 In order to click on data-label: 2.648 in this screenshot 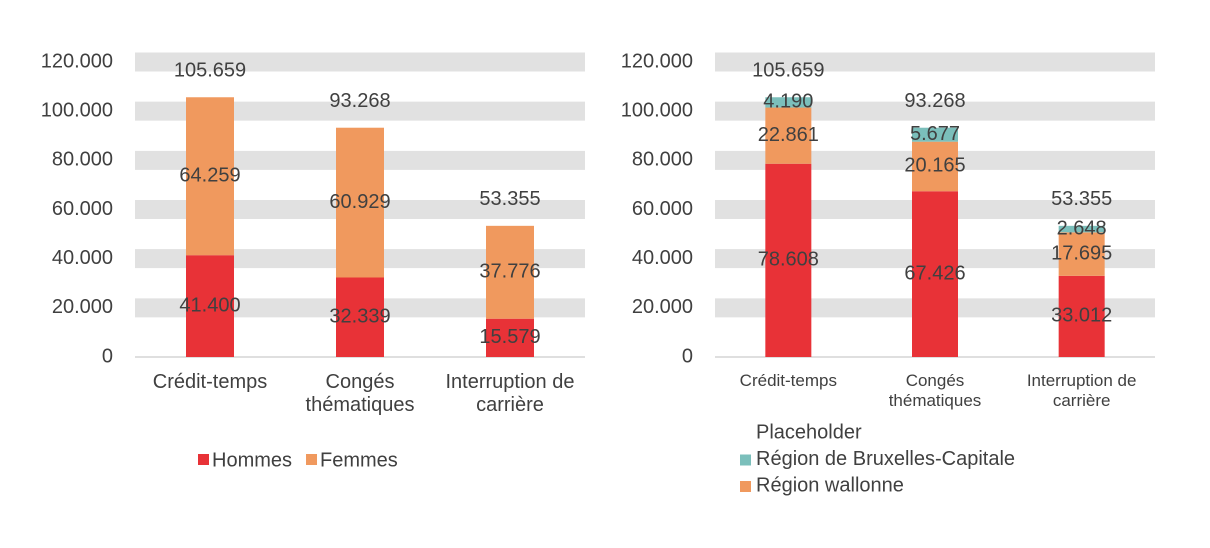, I will do `click(1082, 228)`.